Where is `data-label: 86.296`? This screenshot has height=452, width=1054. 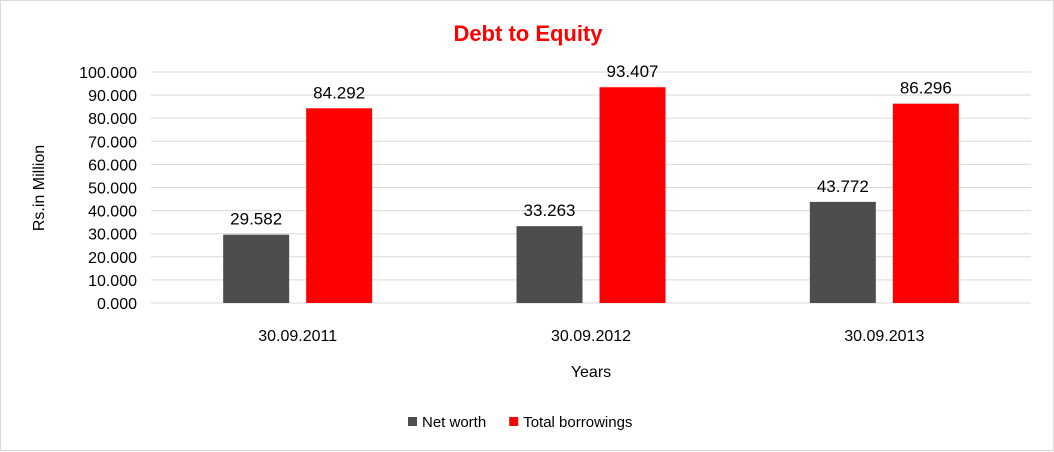
data-label: 86.296 is located at coordinates (926, 88).